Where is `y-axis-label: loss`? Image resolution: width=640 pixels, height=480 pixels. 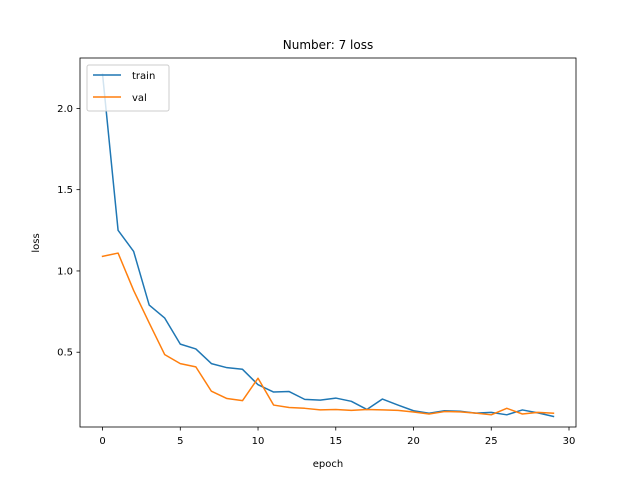
y-axis-label: loss is located at coordinates (36, 242).